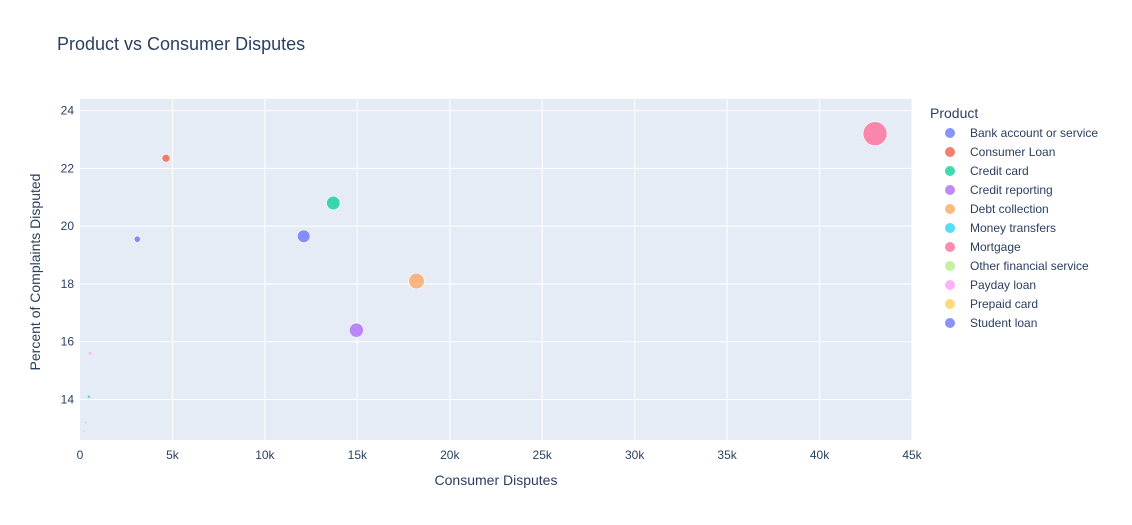 The height and width of the screenshot is (525, 1132). I want to click on x-tick-label: 5k, so click(173, 455).